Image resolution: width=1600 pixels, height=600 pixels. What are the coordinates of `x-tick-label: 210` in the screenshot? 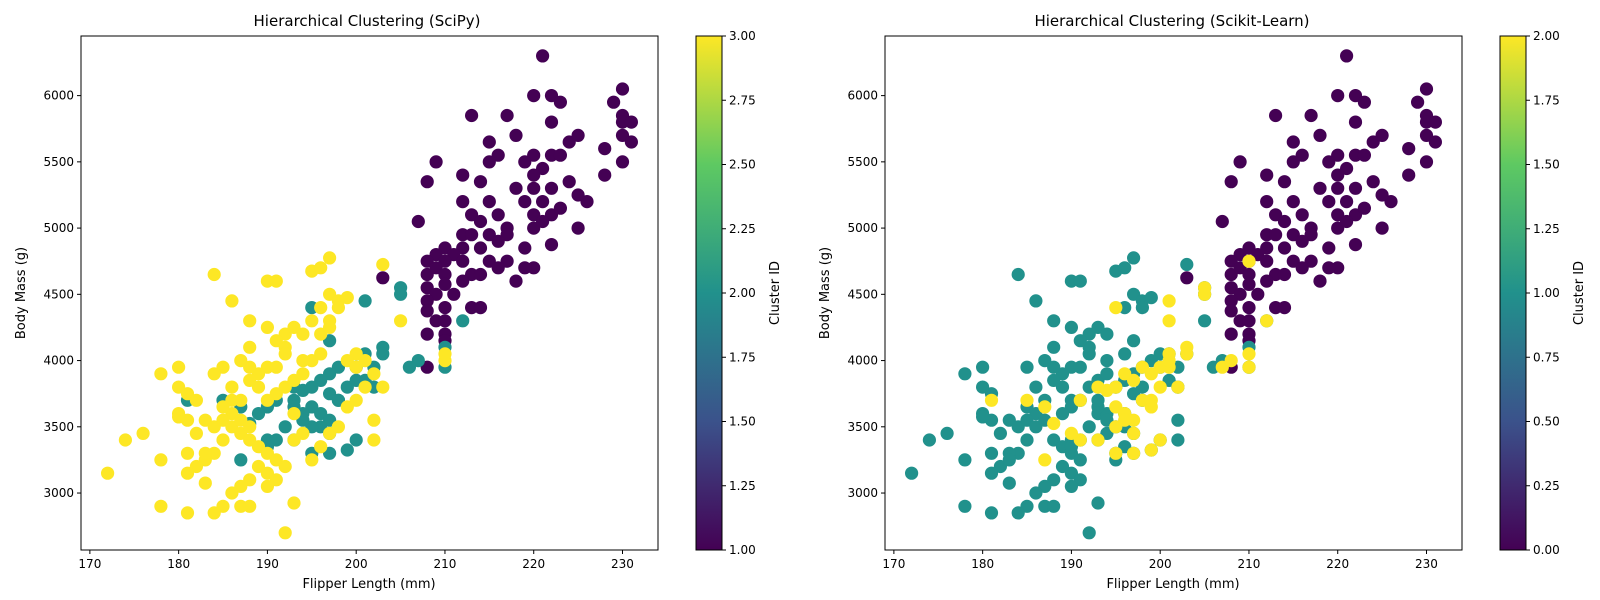 It's located at (1249, 564).